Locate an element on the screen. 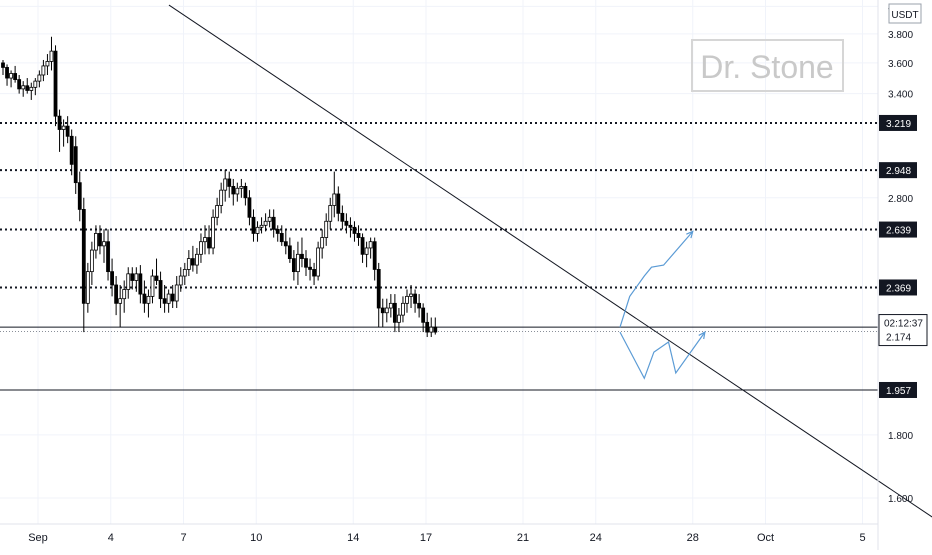  x-tick-label: 4 is located at coordinates (111, 538).